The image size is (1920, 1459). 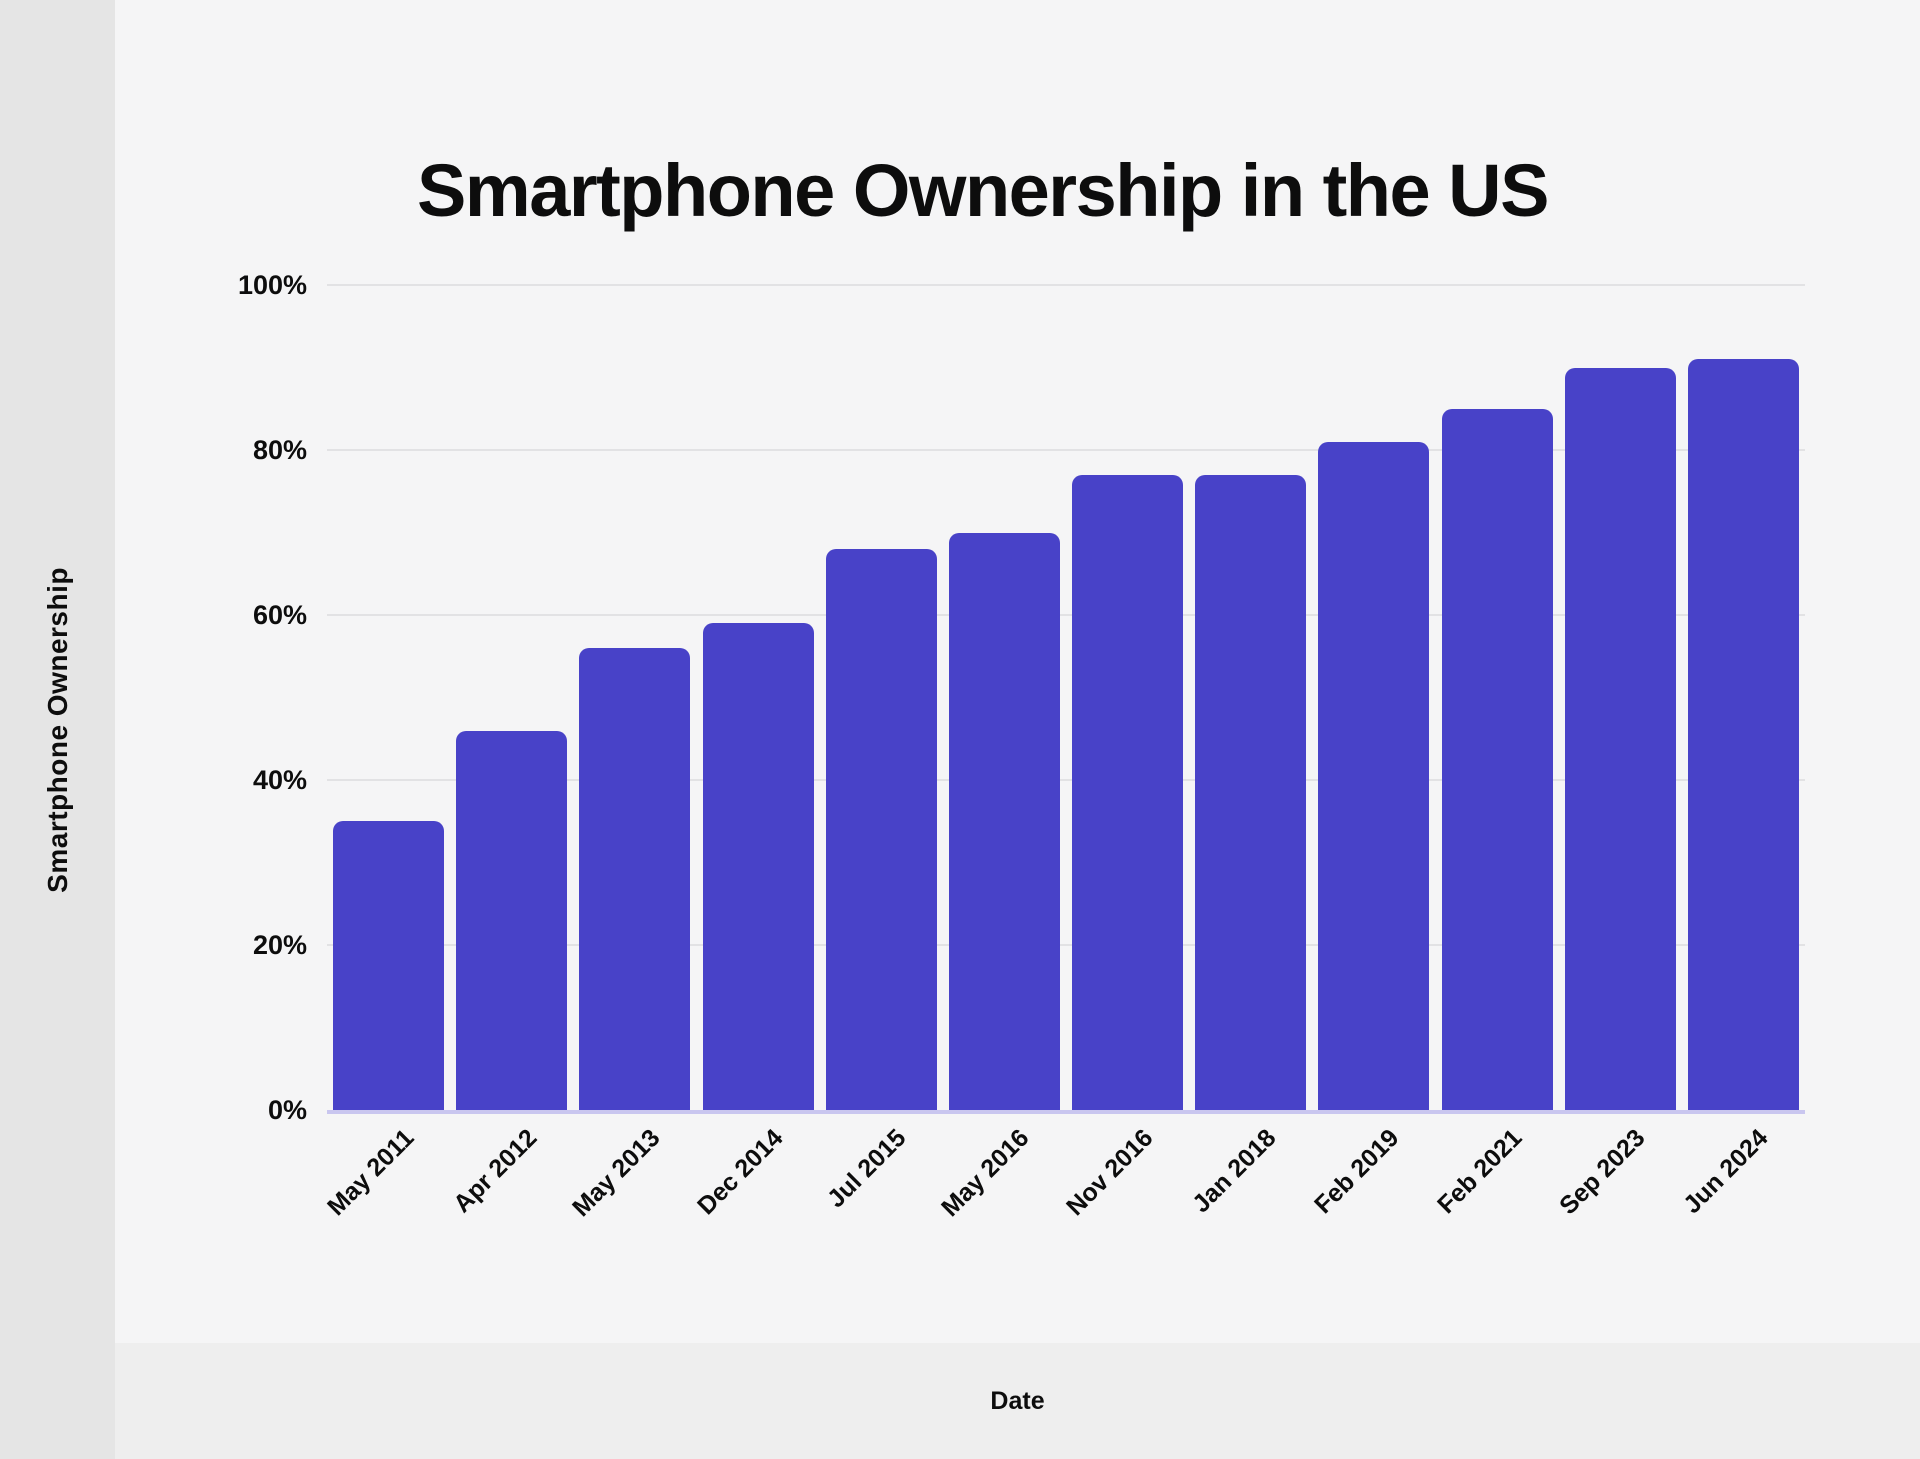 What do you see at coordinates (740, 1172) in the screenshot?
I see `x-tick-label: Dec 2014` at bounding box center [740, 1172].